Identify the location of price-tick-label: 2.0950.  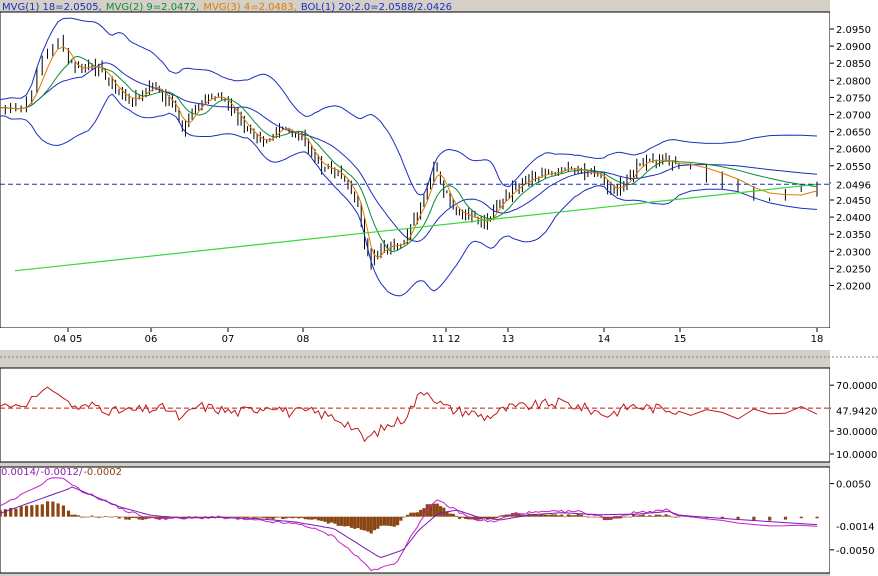
(853, 30).